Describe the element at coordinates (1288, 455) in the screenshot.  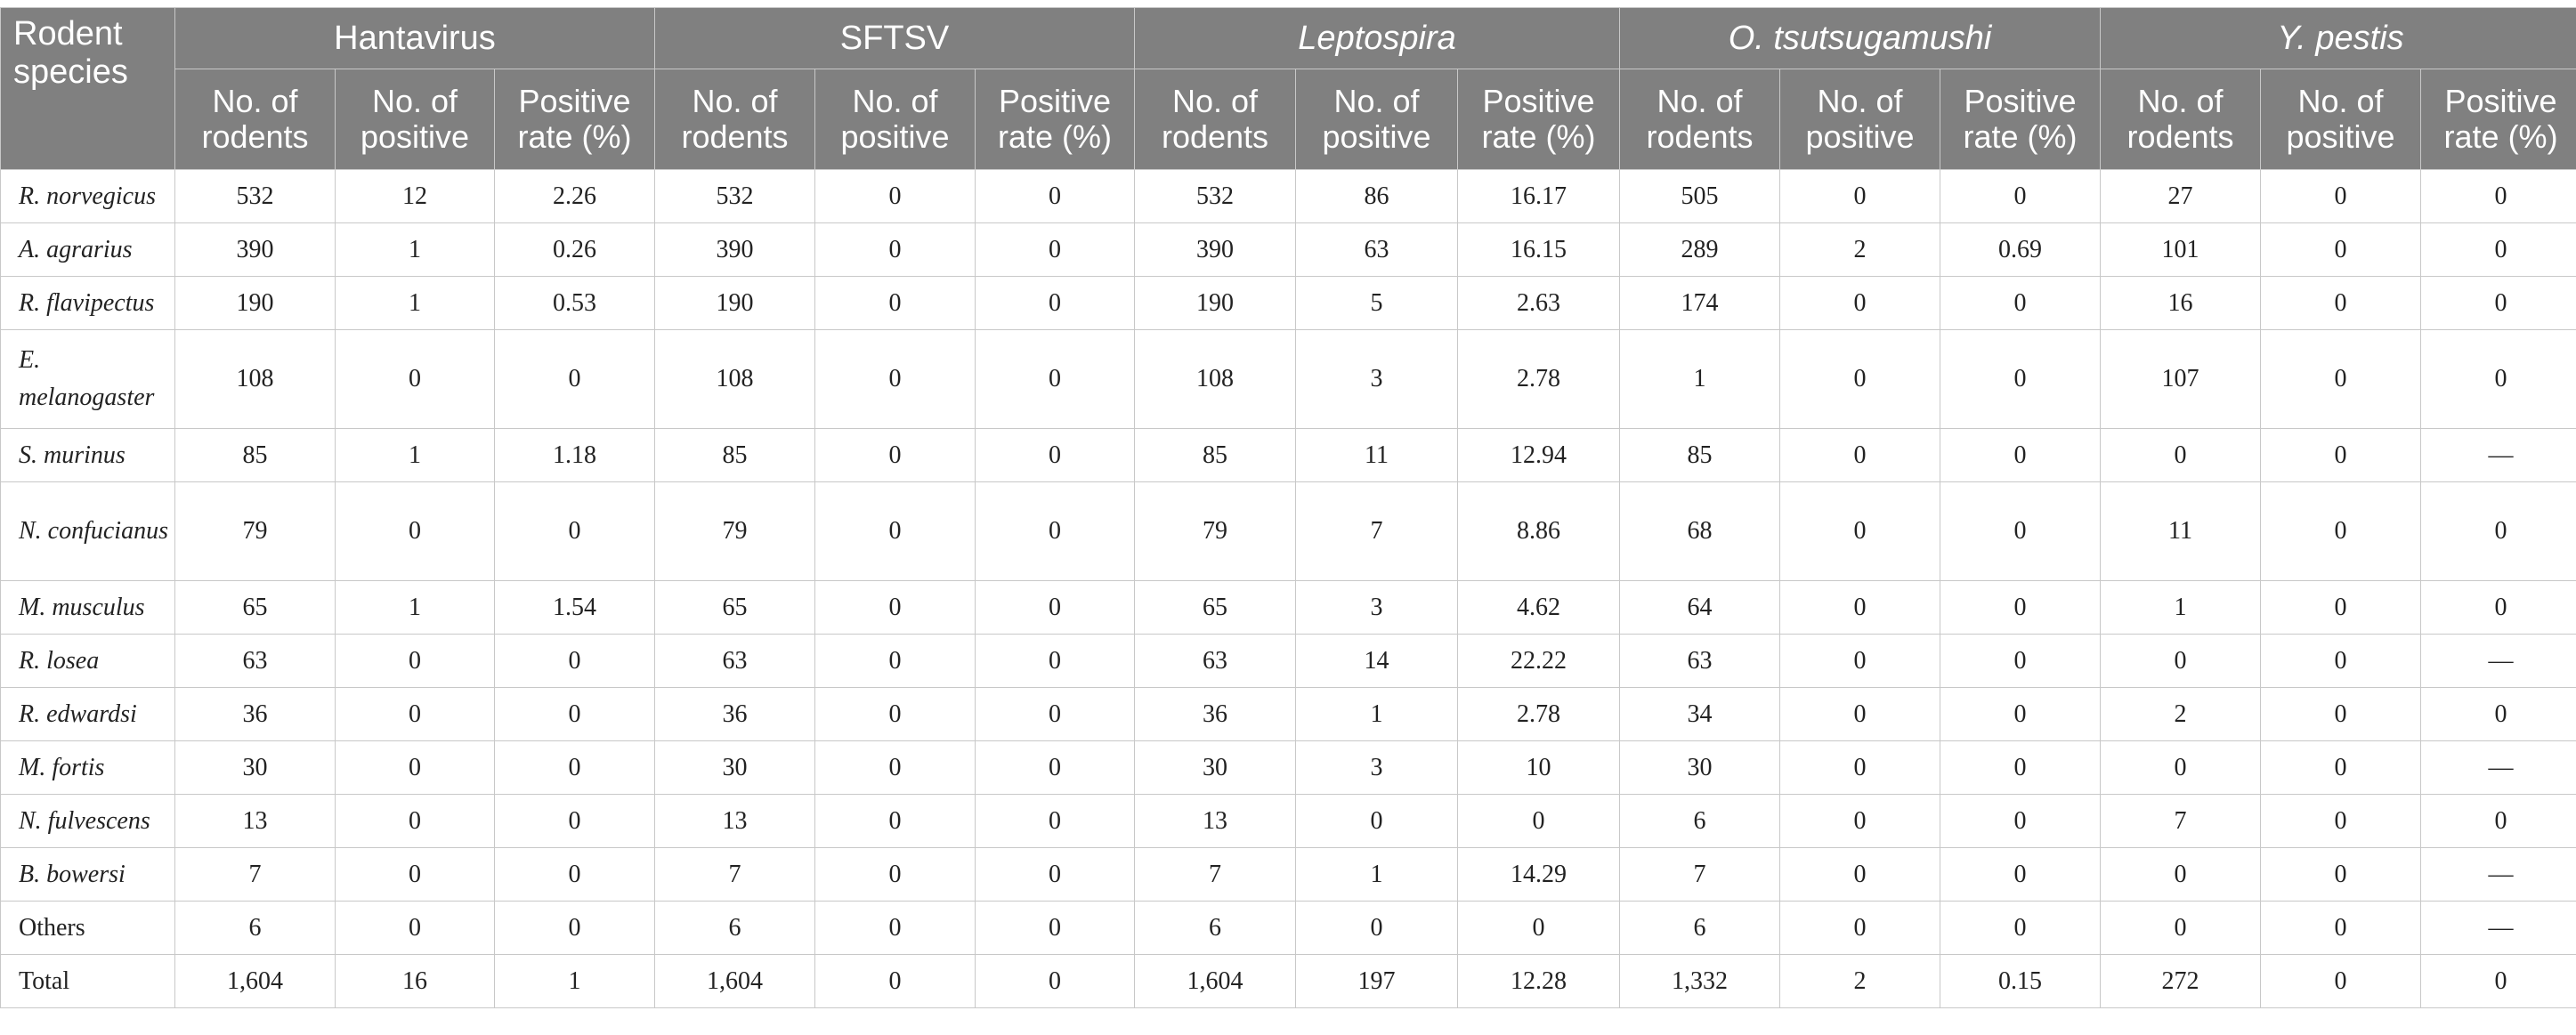
I see `table-row: S. murinus 85 1 1.18 85 0 0 85 11 12.94 85 0 0 0 0—` at that location.